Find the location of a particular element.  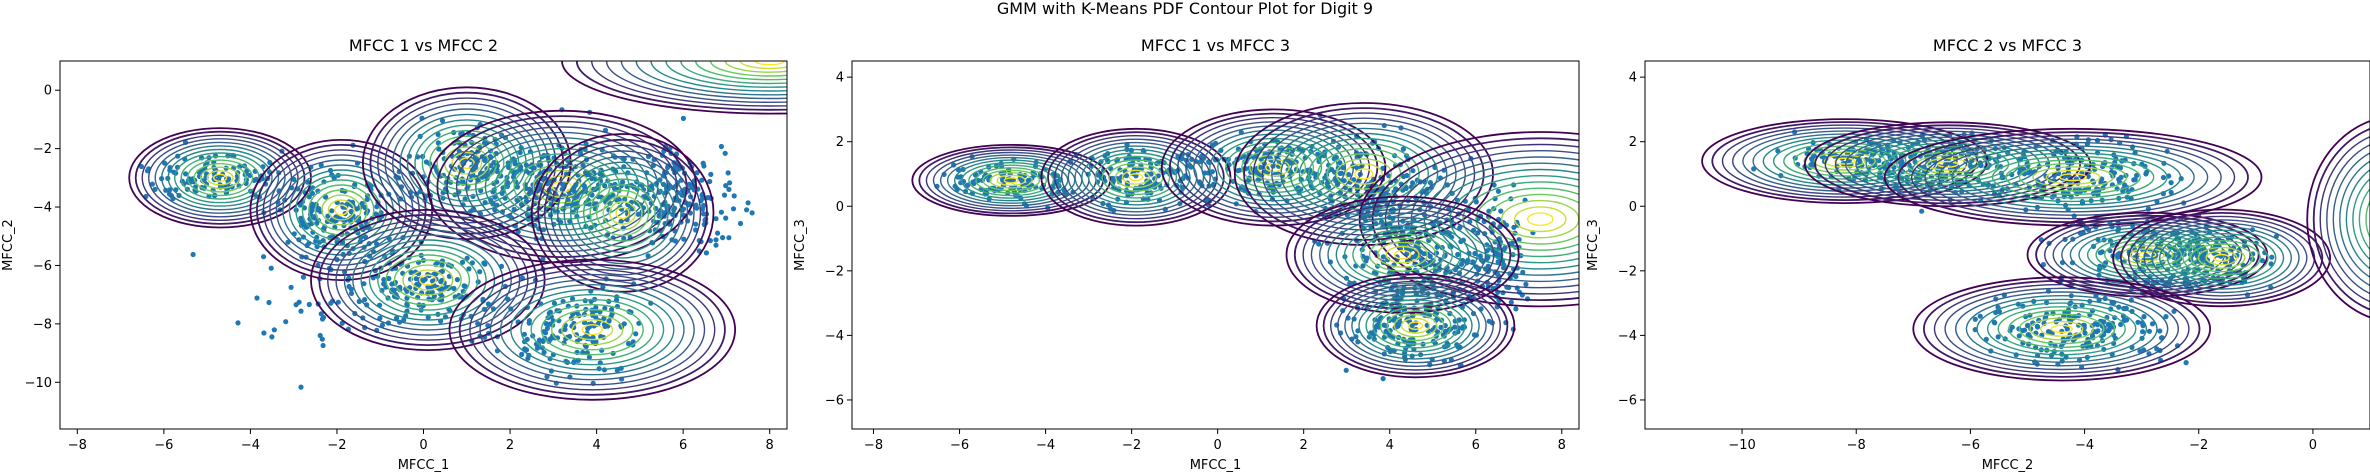

y-tick-label: −2 is located at coordinates (834, 271).